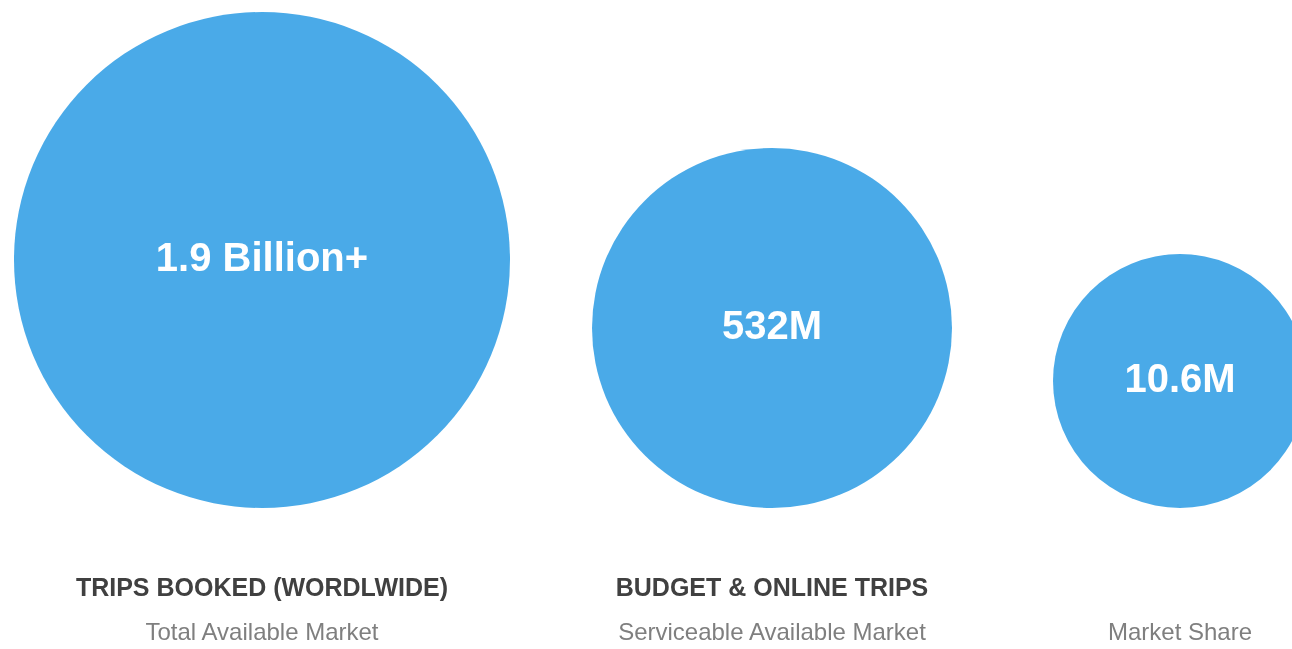 Image resolution: width=1292 pixels, height=649 pixels. I want to click on data-label: 532M, so click(772, 325).